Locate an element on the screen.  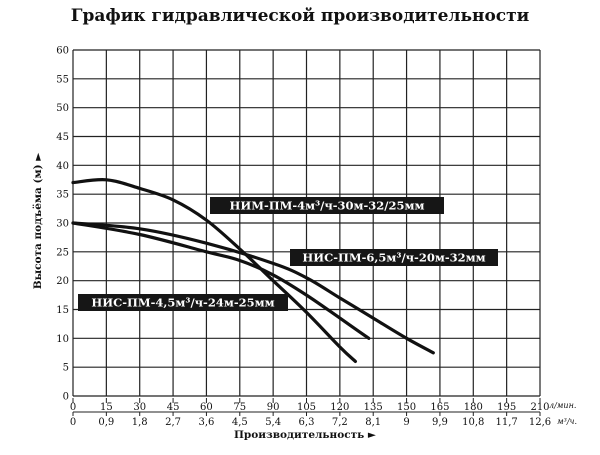
y-tick-label: 40 is located at coordinates (62, 166).